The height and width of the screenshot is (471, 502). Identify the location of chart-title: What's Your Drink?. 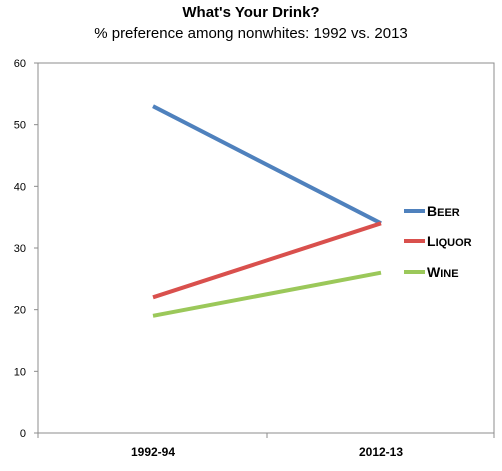
(251, 12).